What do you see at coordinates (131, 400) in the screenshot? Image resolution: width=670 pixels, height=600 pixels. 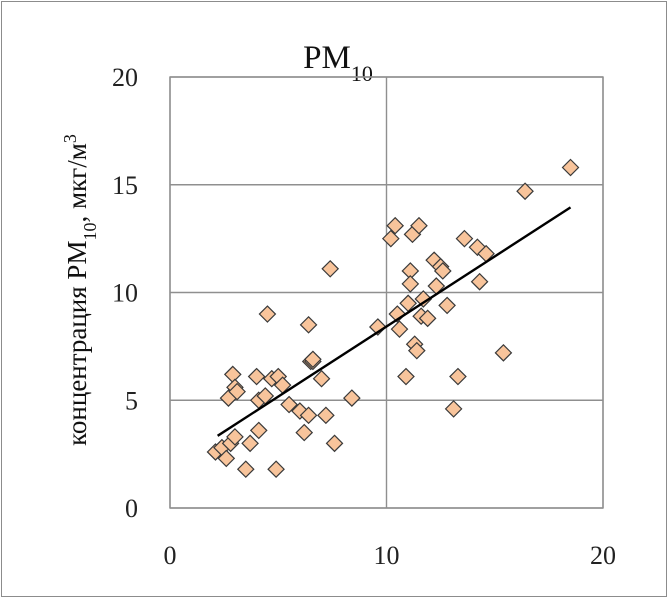 I see `y-tick-label: 5` at bounding box center [131, 400].